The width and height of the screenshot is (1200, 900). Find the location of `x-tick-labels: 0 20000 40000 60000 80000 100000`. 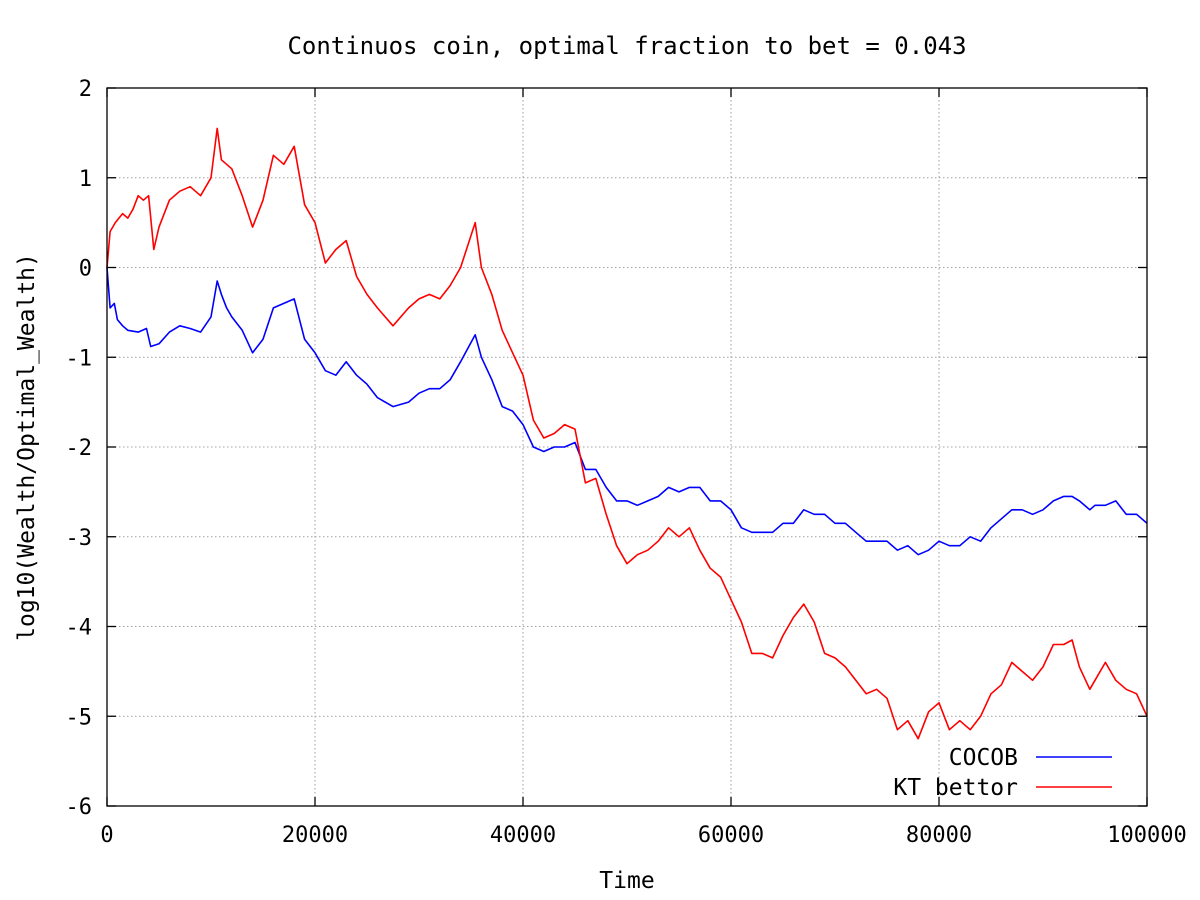

x-tick-labels: 0 20000 40000 60000 80000 100000 is located at coordinates (643, 835).